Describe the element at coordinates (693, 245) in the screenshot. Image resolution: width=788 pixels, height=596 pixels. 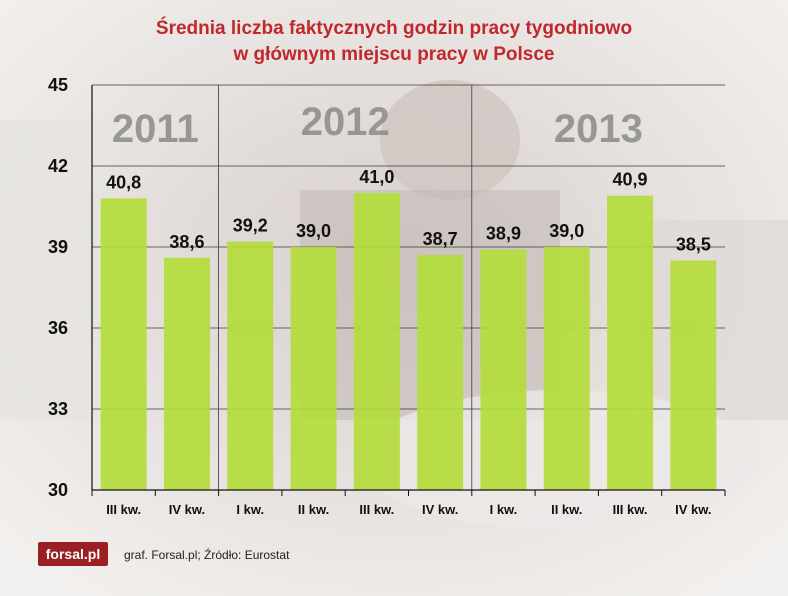
I see `value-label-10: 38,5` at that location.